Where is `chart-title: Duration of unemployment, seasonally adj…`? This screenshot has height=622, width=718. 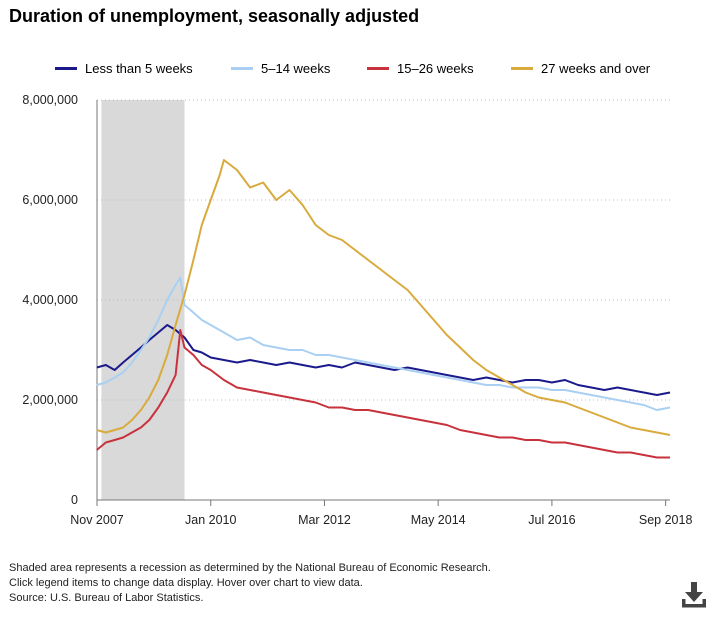
chart-title: Duration of unemployment, seasonally adj… is located at coordinates (214, 16).